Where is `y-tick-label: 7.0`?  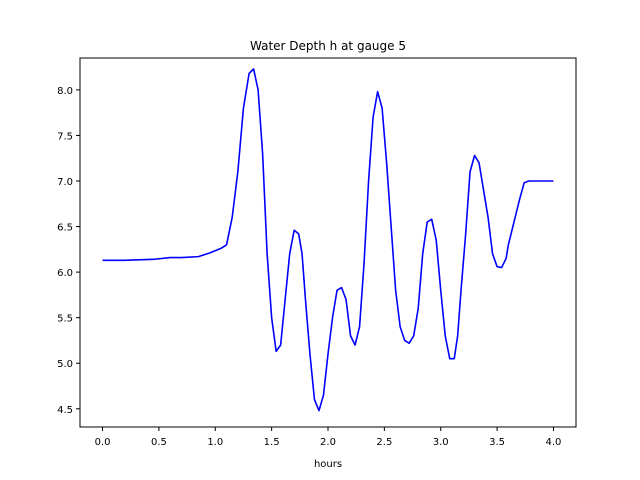
y-tick-label: 7.0 is located at coordinates (65, 182).